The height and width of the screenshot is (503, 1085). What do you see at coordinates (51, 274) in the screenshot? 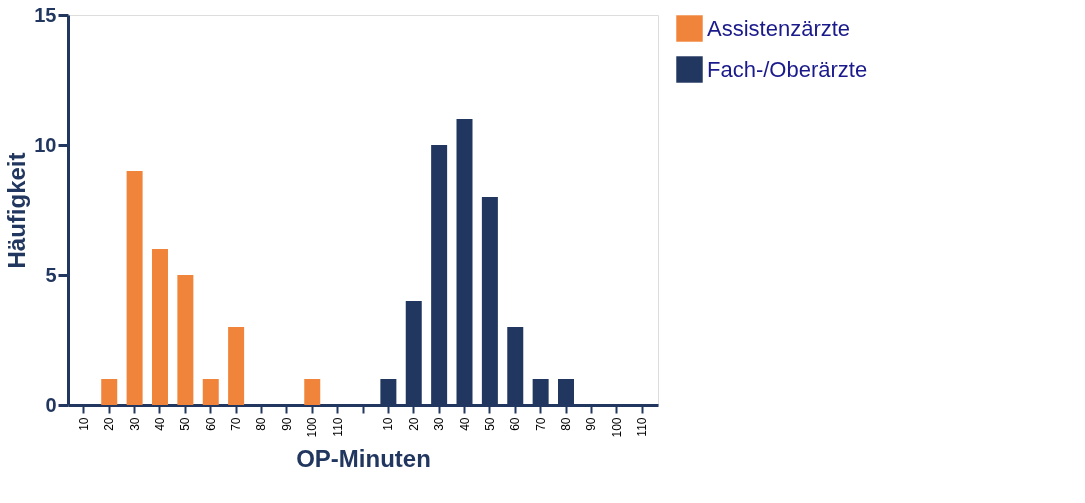
I see `y-tick-label: 5` at bounding box center [51, 274].